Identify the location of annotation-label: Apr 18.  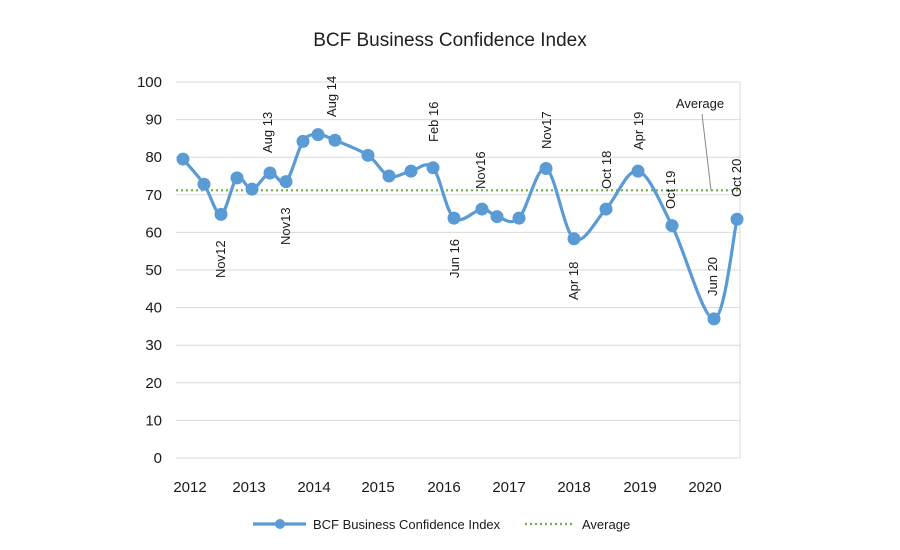
(573, 281).